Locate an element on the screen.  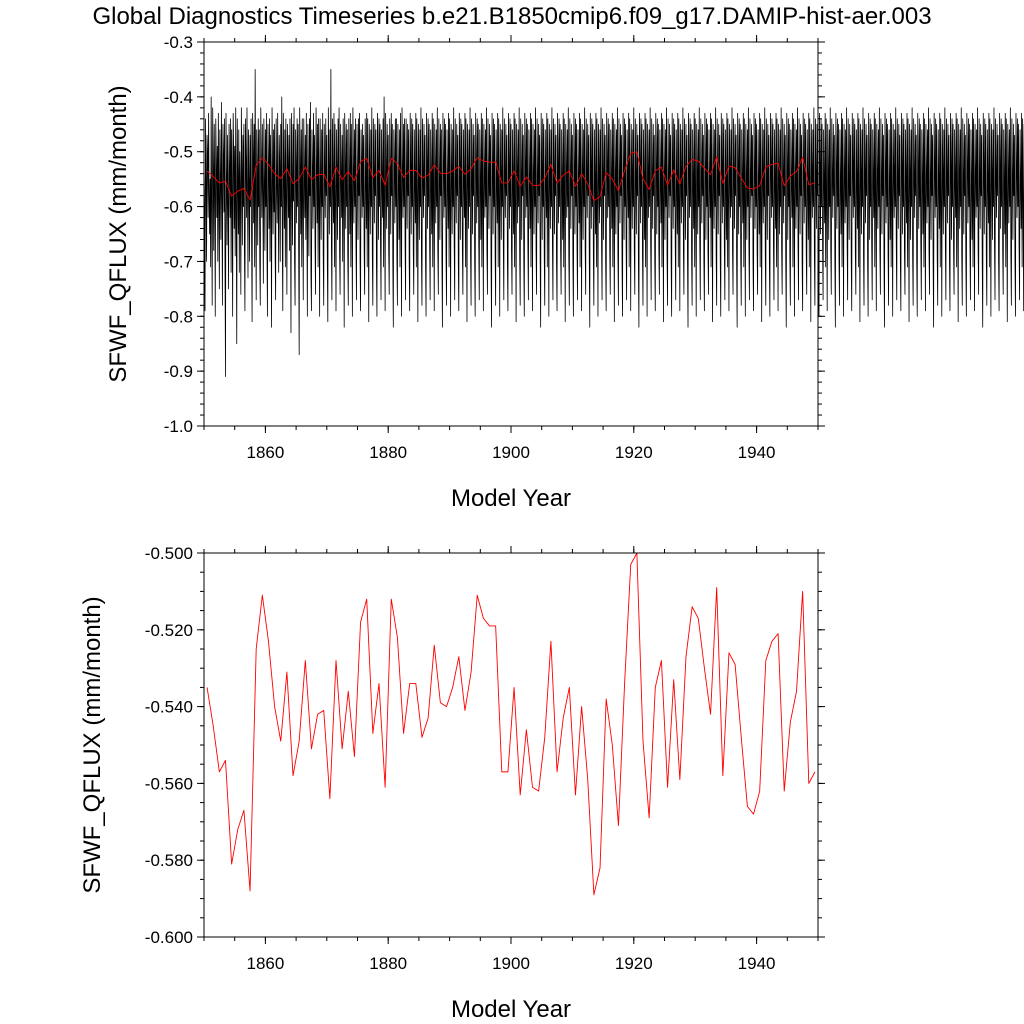
top-y-axis-title: SFWF_QFLUX (mm/month) is located at coordinates (118, 233).